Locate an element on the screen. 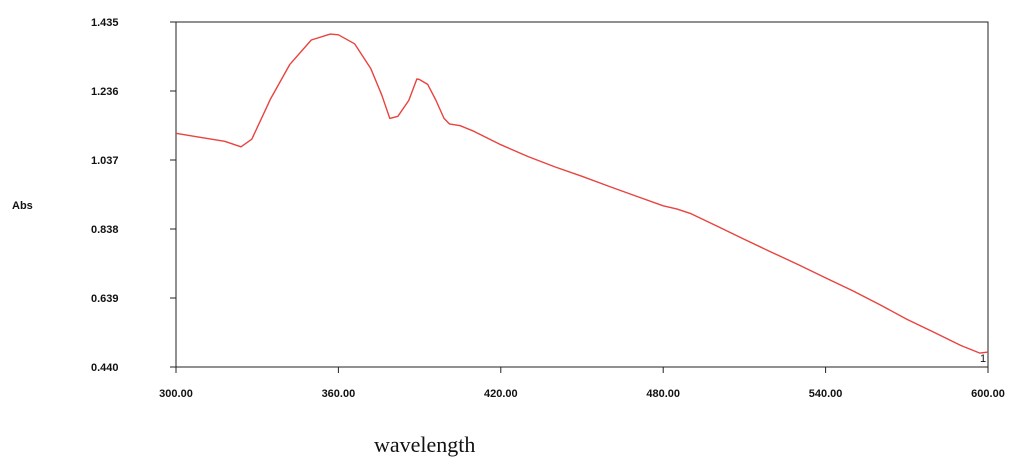 Image resolution: width=1018 pixels, height=464 pixels. y-tick-label: 1.037 is located at coordinates (105, 161).